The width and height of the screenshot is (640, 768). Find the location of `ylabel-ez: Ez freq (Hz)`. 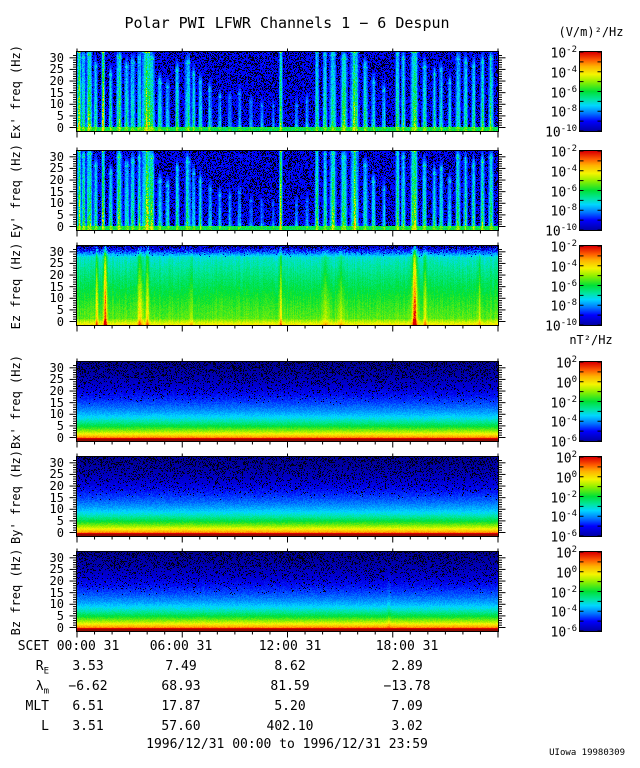

ylabel-ez: Ez freq (Hz) is located at coordinates (16, 285).